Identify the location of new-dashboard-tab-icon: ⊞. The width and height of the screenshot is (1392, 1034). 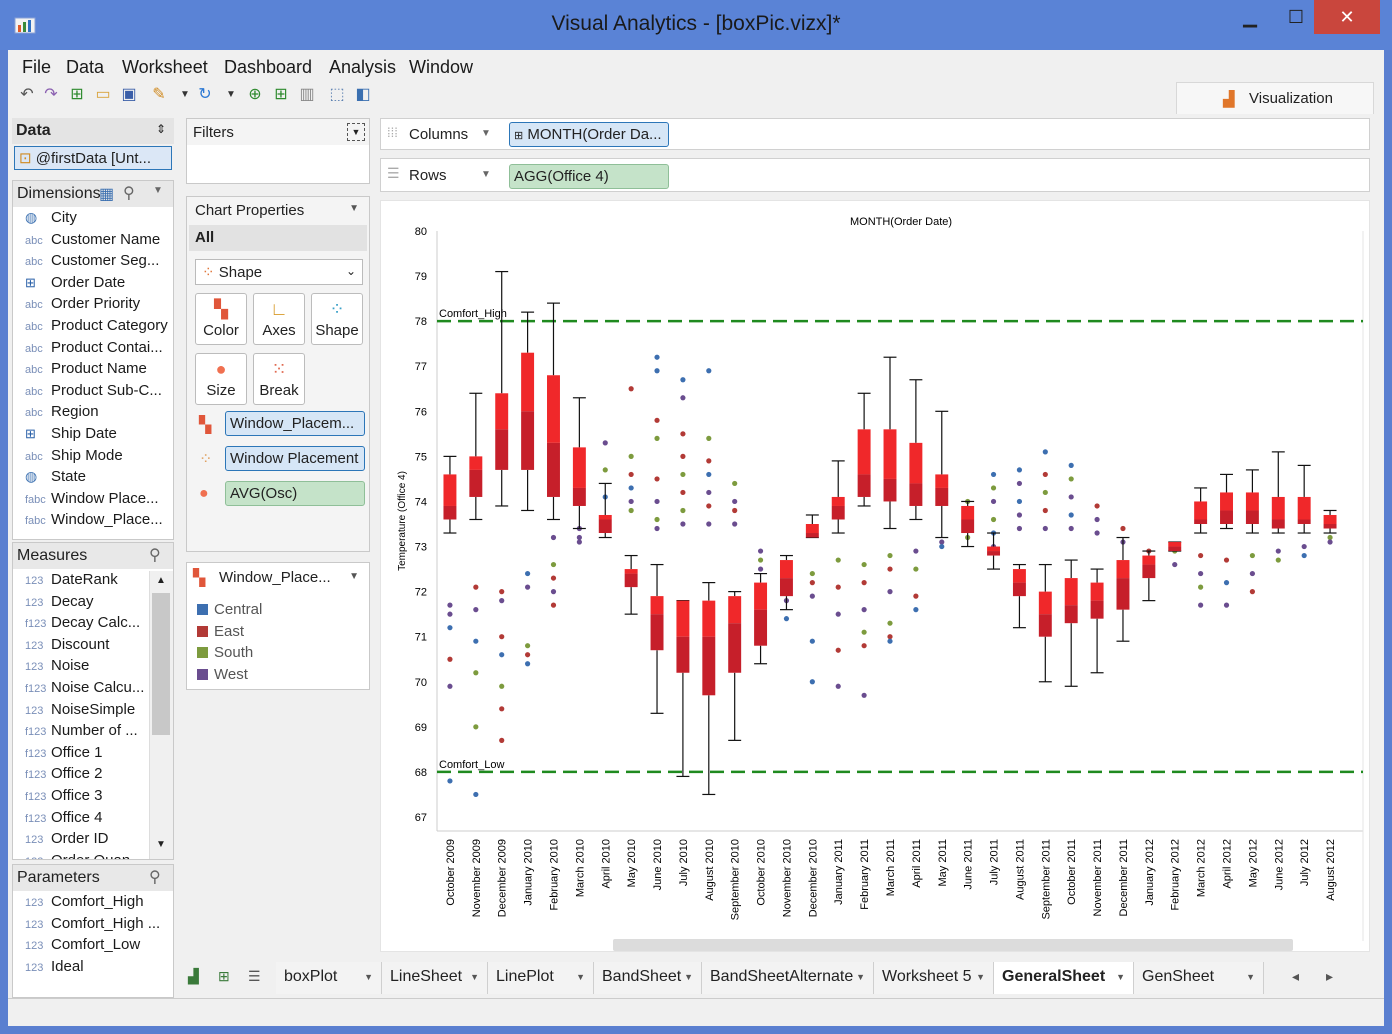
(224, 976).